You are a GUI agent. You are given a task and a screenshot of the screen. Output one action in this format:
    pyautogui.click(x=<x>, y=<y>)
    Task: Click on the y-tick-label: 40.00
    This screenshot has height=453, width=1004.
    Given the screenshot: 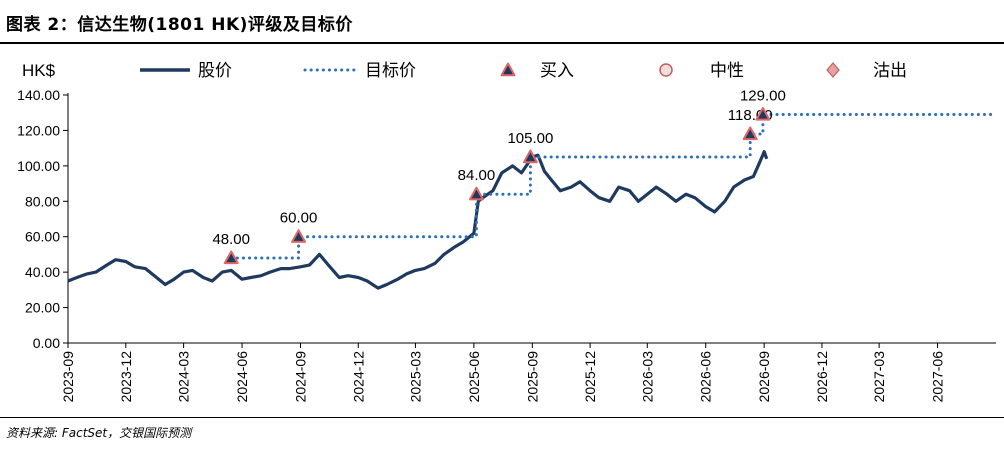 What is the action you would take?
    pyautogui.click(x=42, y=272)
    